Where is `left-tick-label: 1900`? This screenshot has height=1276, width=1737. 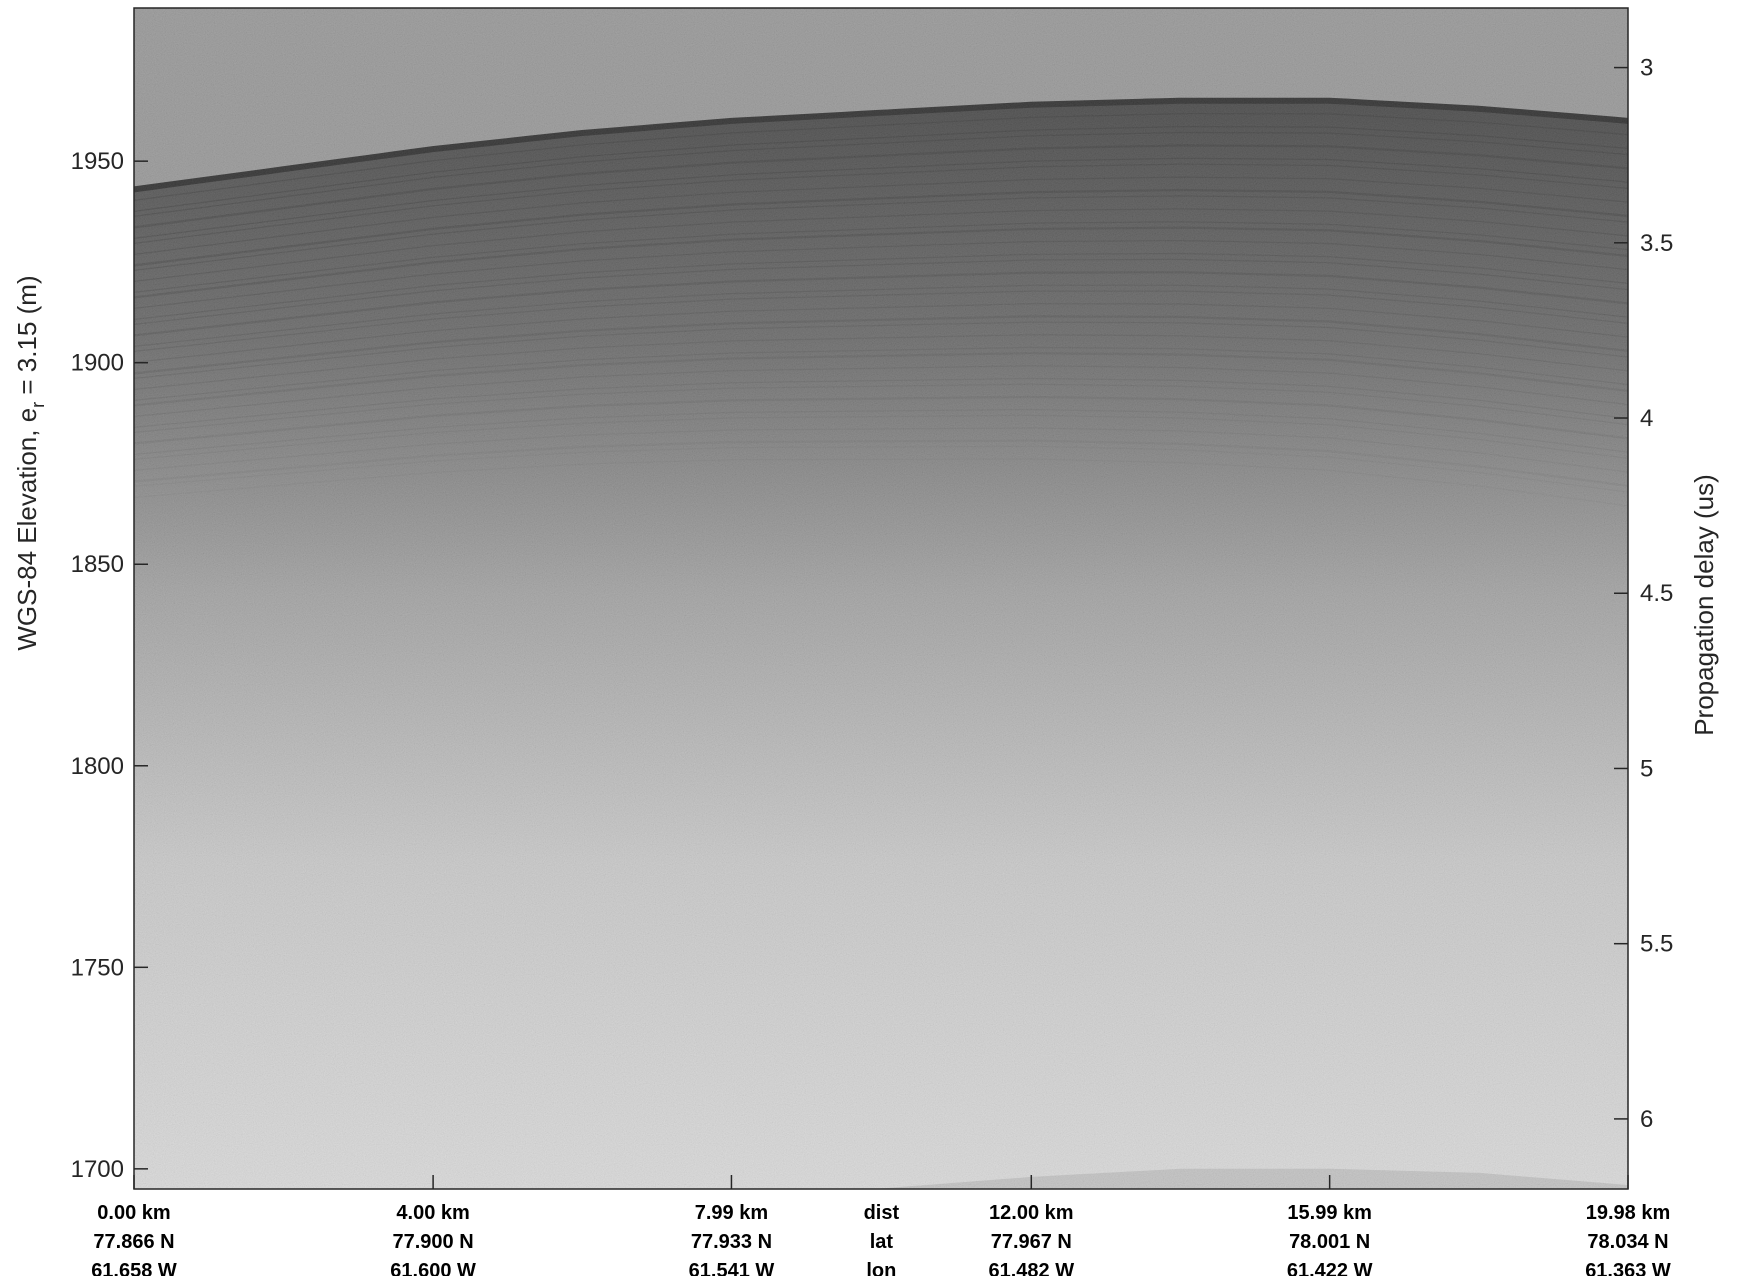
left-tick-label: 1900 is located at coordinates (97, 363).